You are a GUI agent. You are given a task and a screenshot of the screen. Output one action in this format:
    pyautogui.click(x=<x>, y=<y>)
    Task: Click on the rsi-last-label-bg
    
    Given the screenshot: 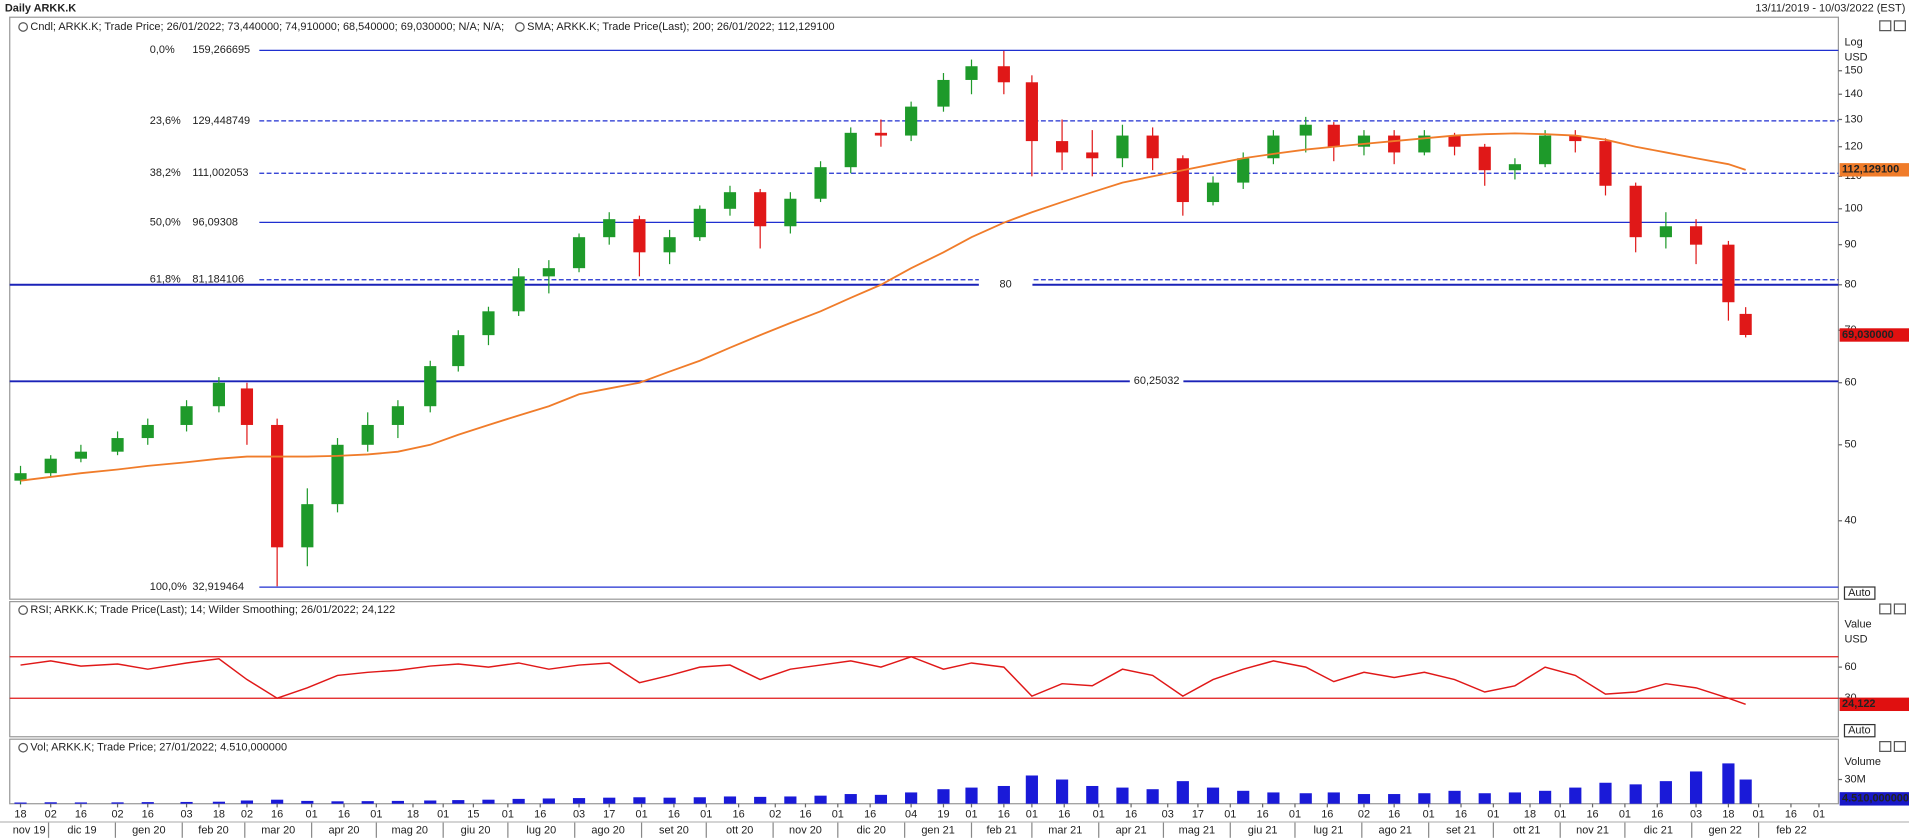 What is the action you would take?
    pyautogui.click(x=1874, y=704)
    